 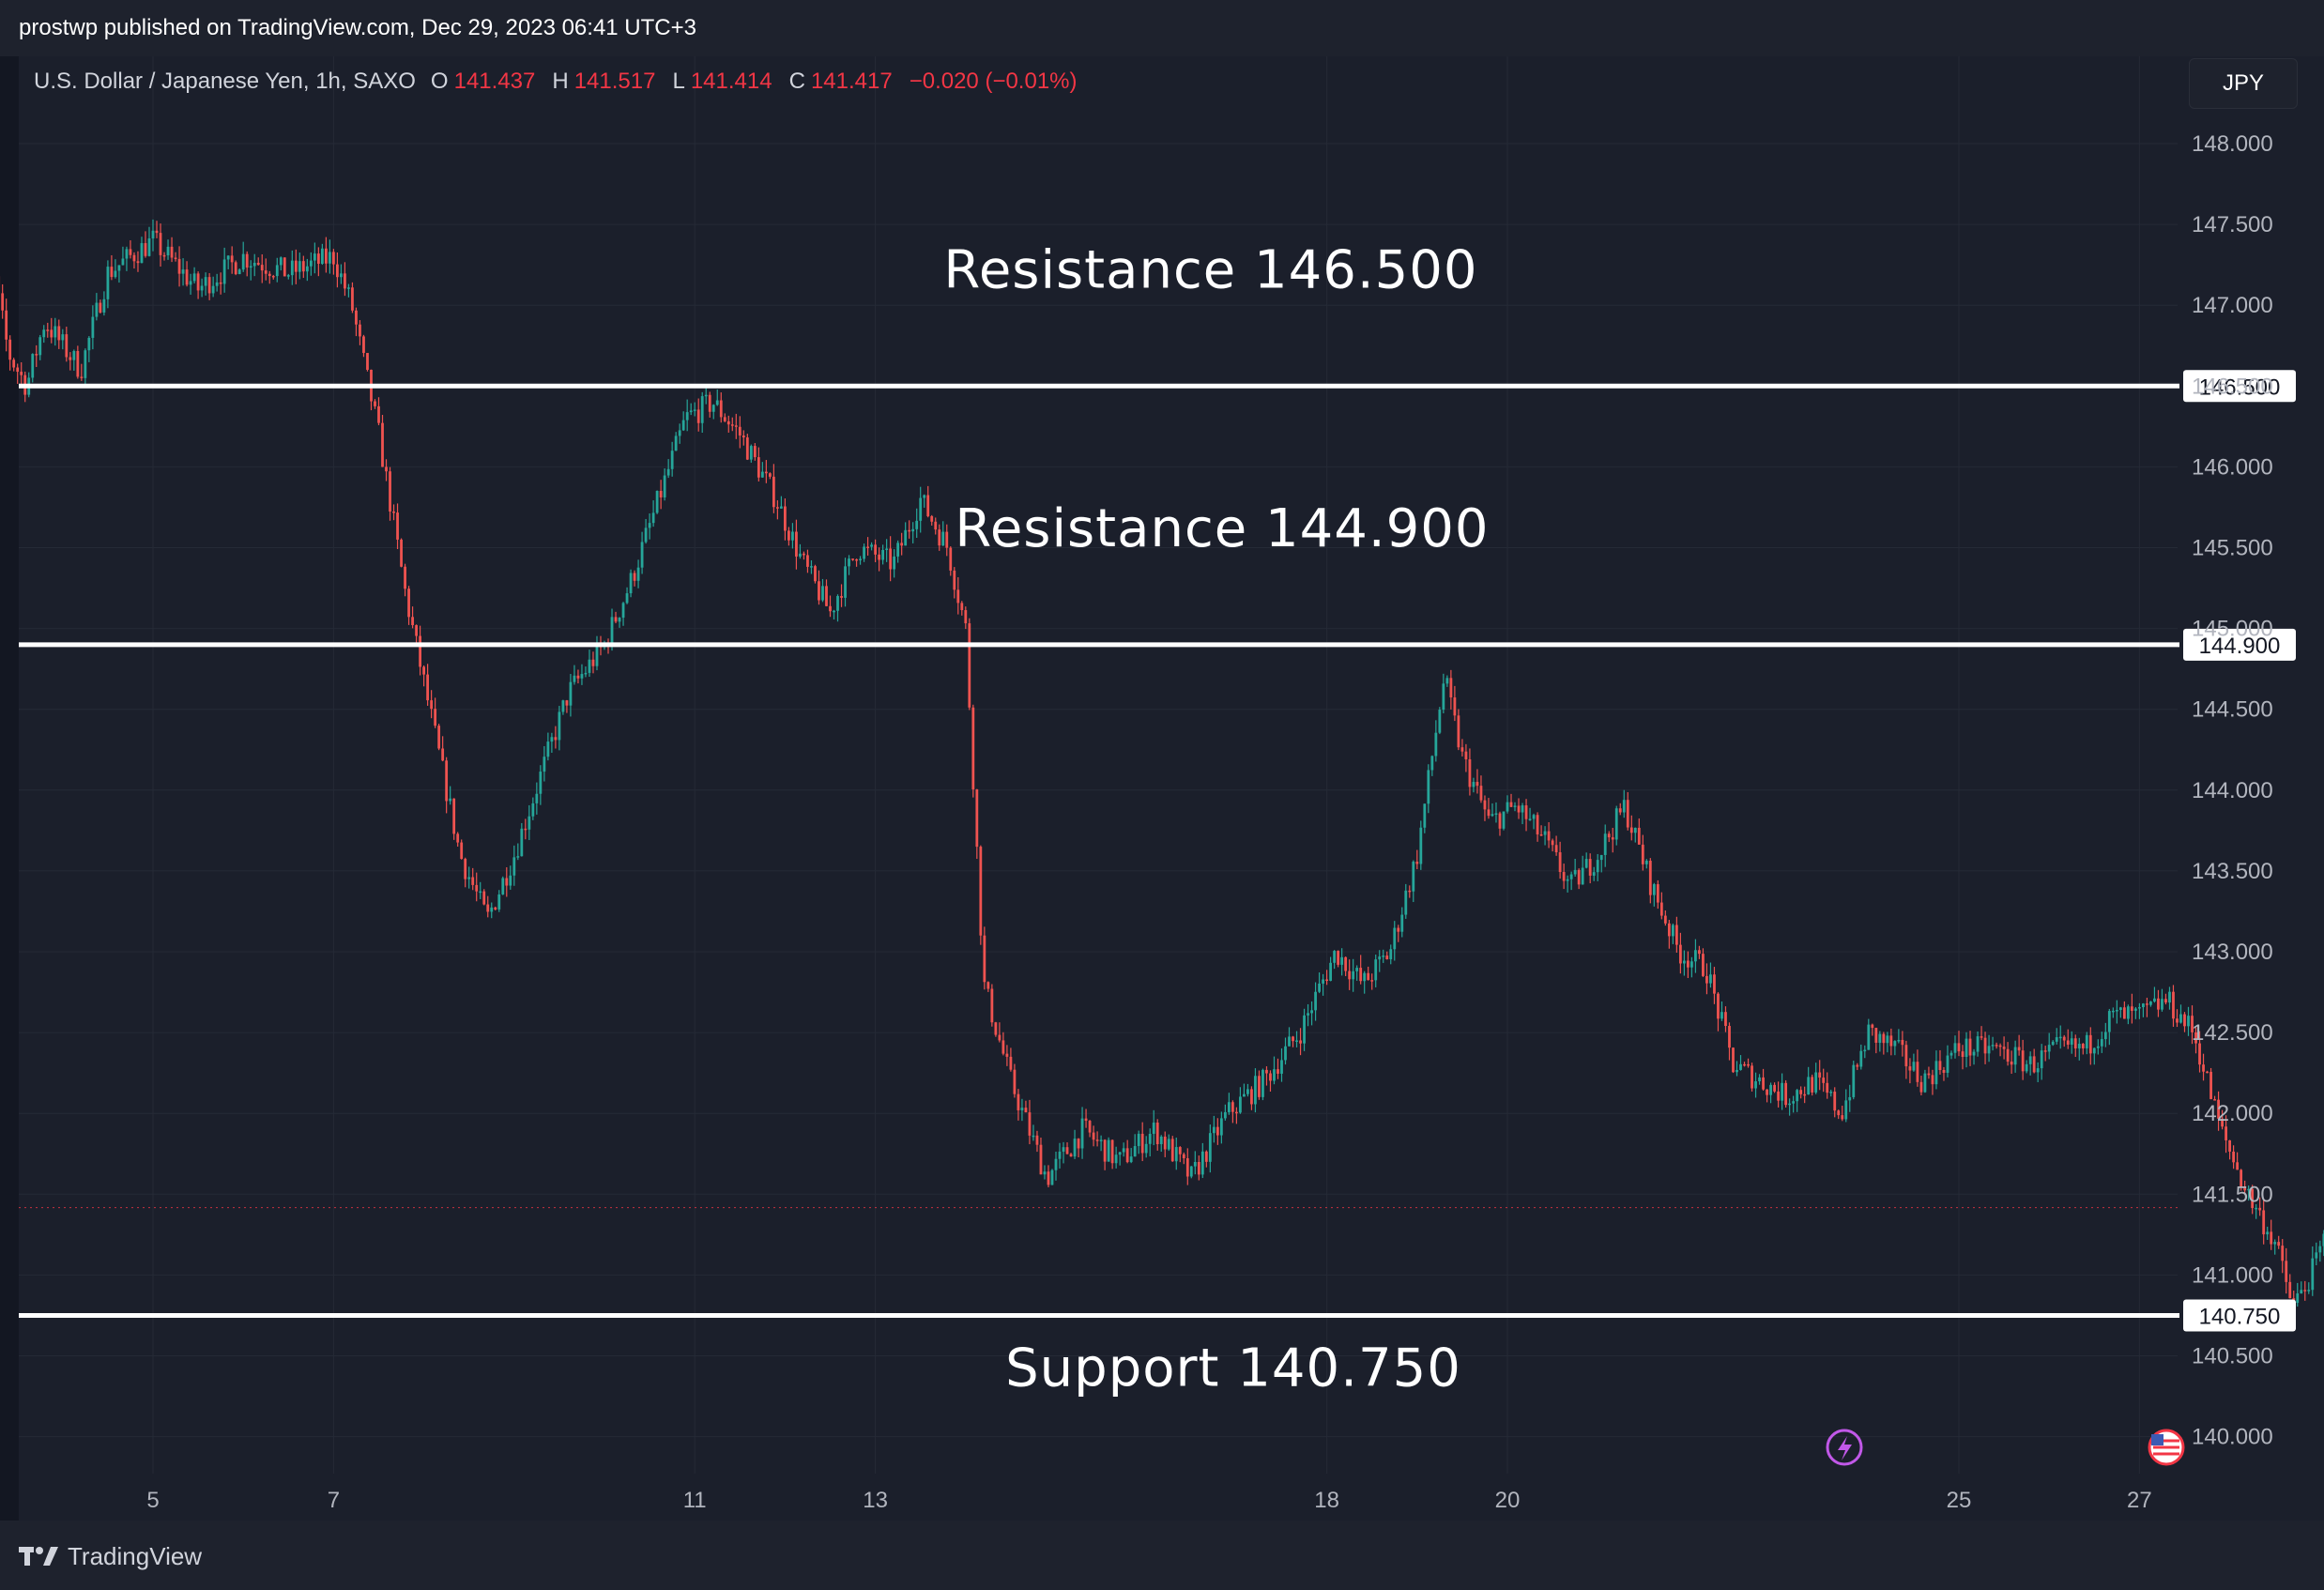 I want to click on currency-button: JPY, so click(x=2243, y=83).